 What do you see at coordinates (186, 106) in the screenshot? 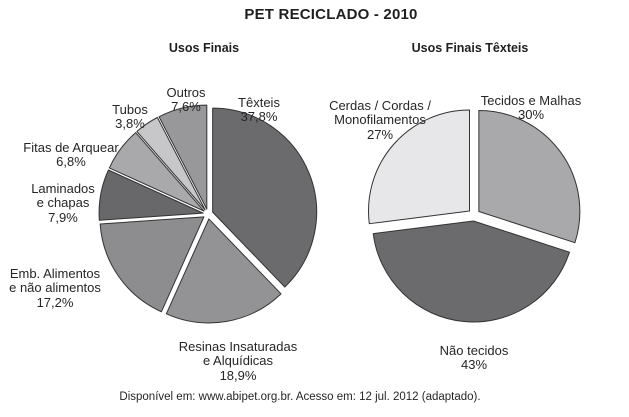
I see `slice-value-text: 7,6%` at bounding box center [186, 106].